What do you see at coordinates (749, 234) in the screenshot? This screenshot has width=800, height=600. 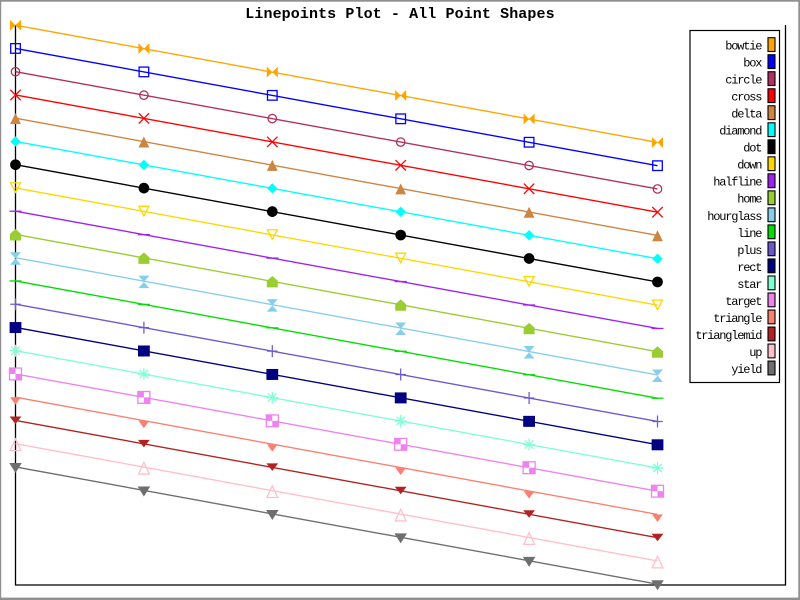 I see `svg-text: line` at bounding box center [749, 234].